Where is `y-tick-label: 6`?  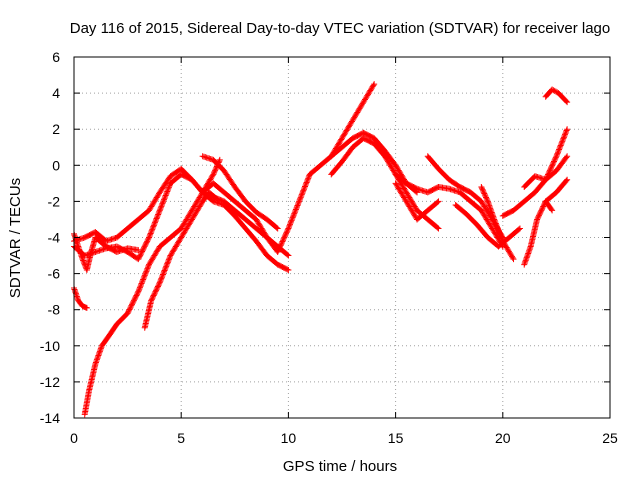
y-tick-label: 6 is located at coordinates (56, 57).